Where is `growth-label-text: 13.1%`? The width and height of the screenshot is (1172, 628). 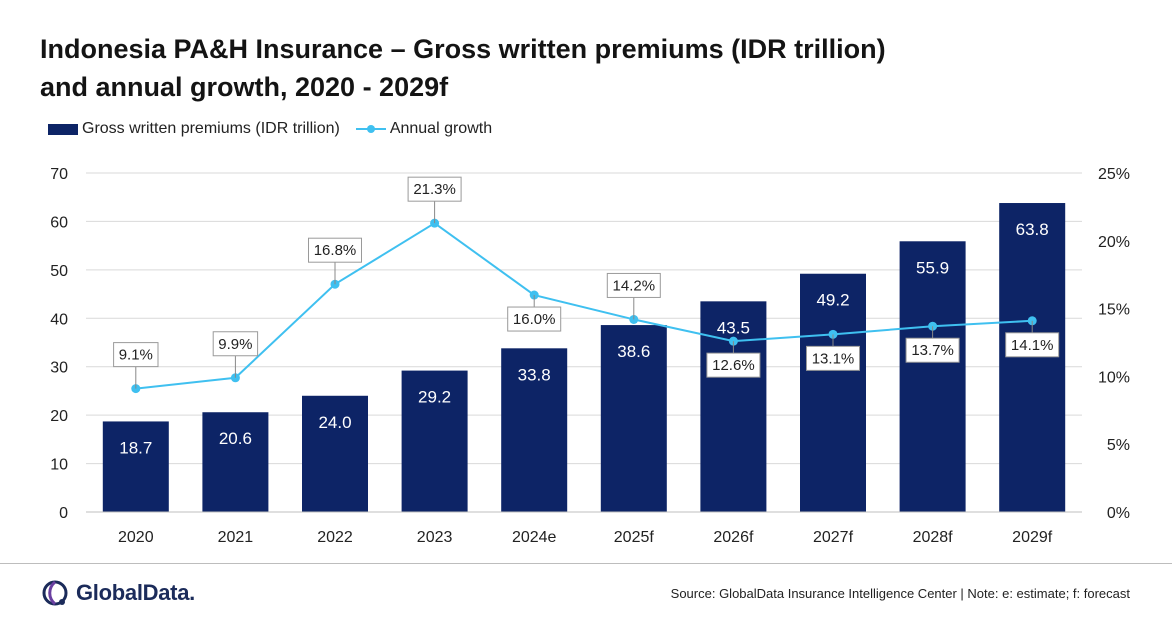 growth-label-text: 13.1% is located at coordinates (833, 358).